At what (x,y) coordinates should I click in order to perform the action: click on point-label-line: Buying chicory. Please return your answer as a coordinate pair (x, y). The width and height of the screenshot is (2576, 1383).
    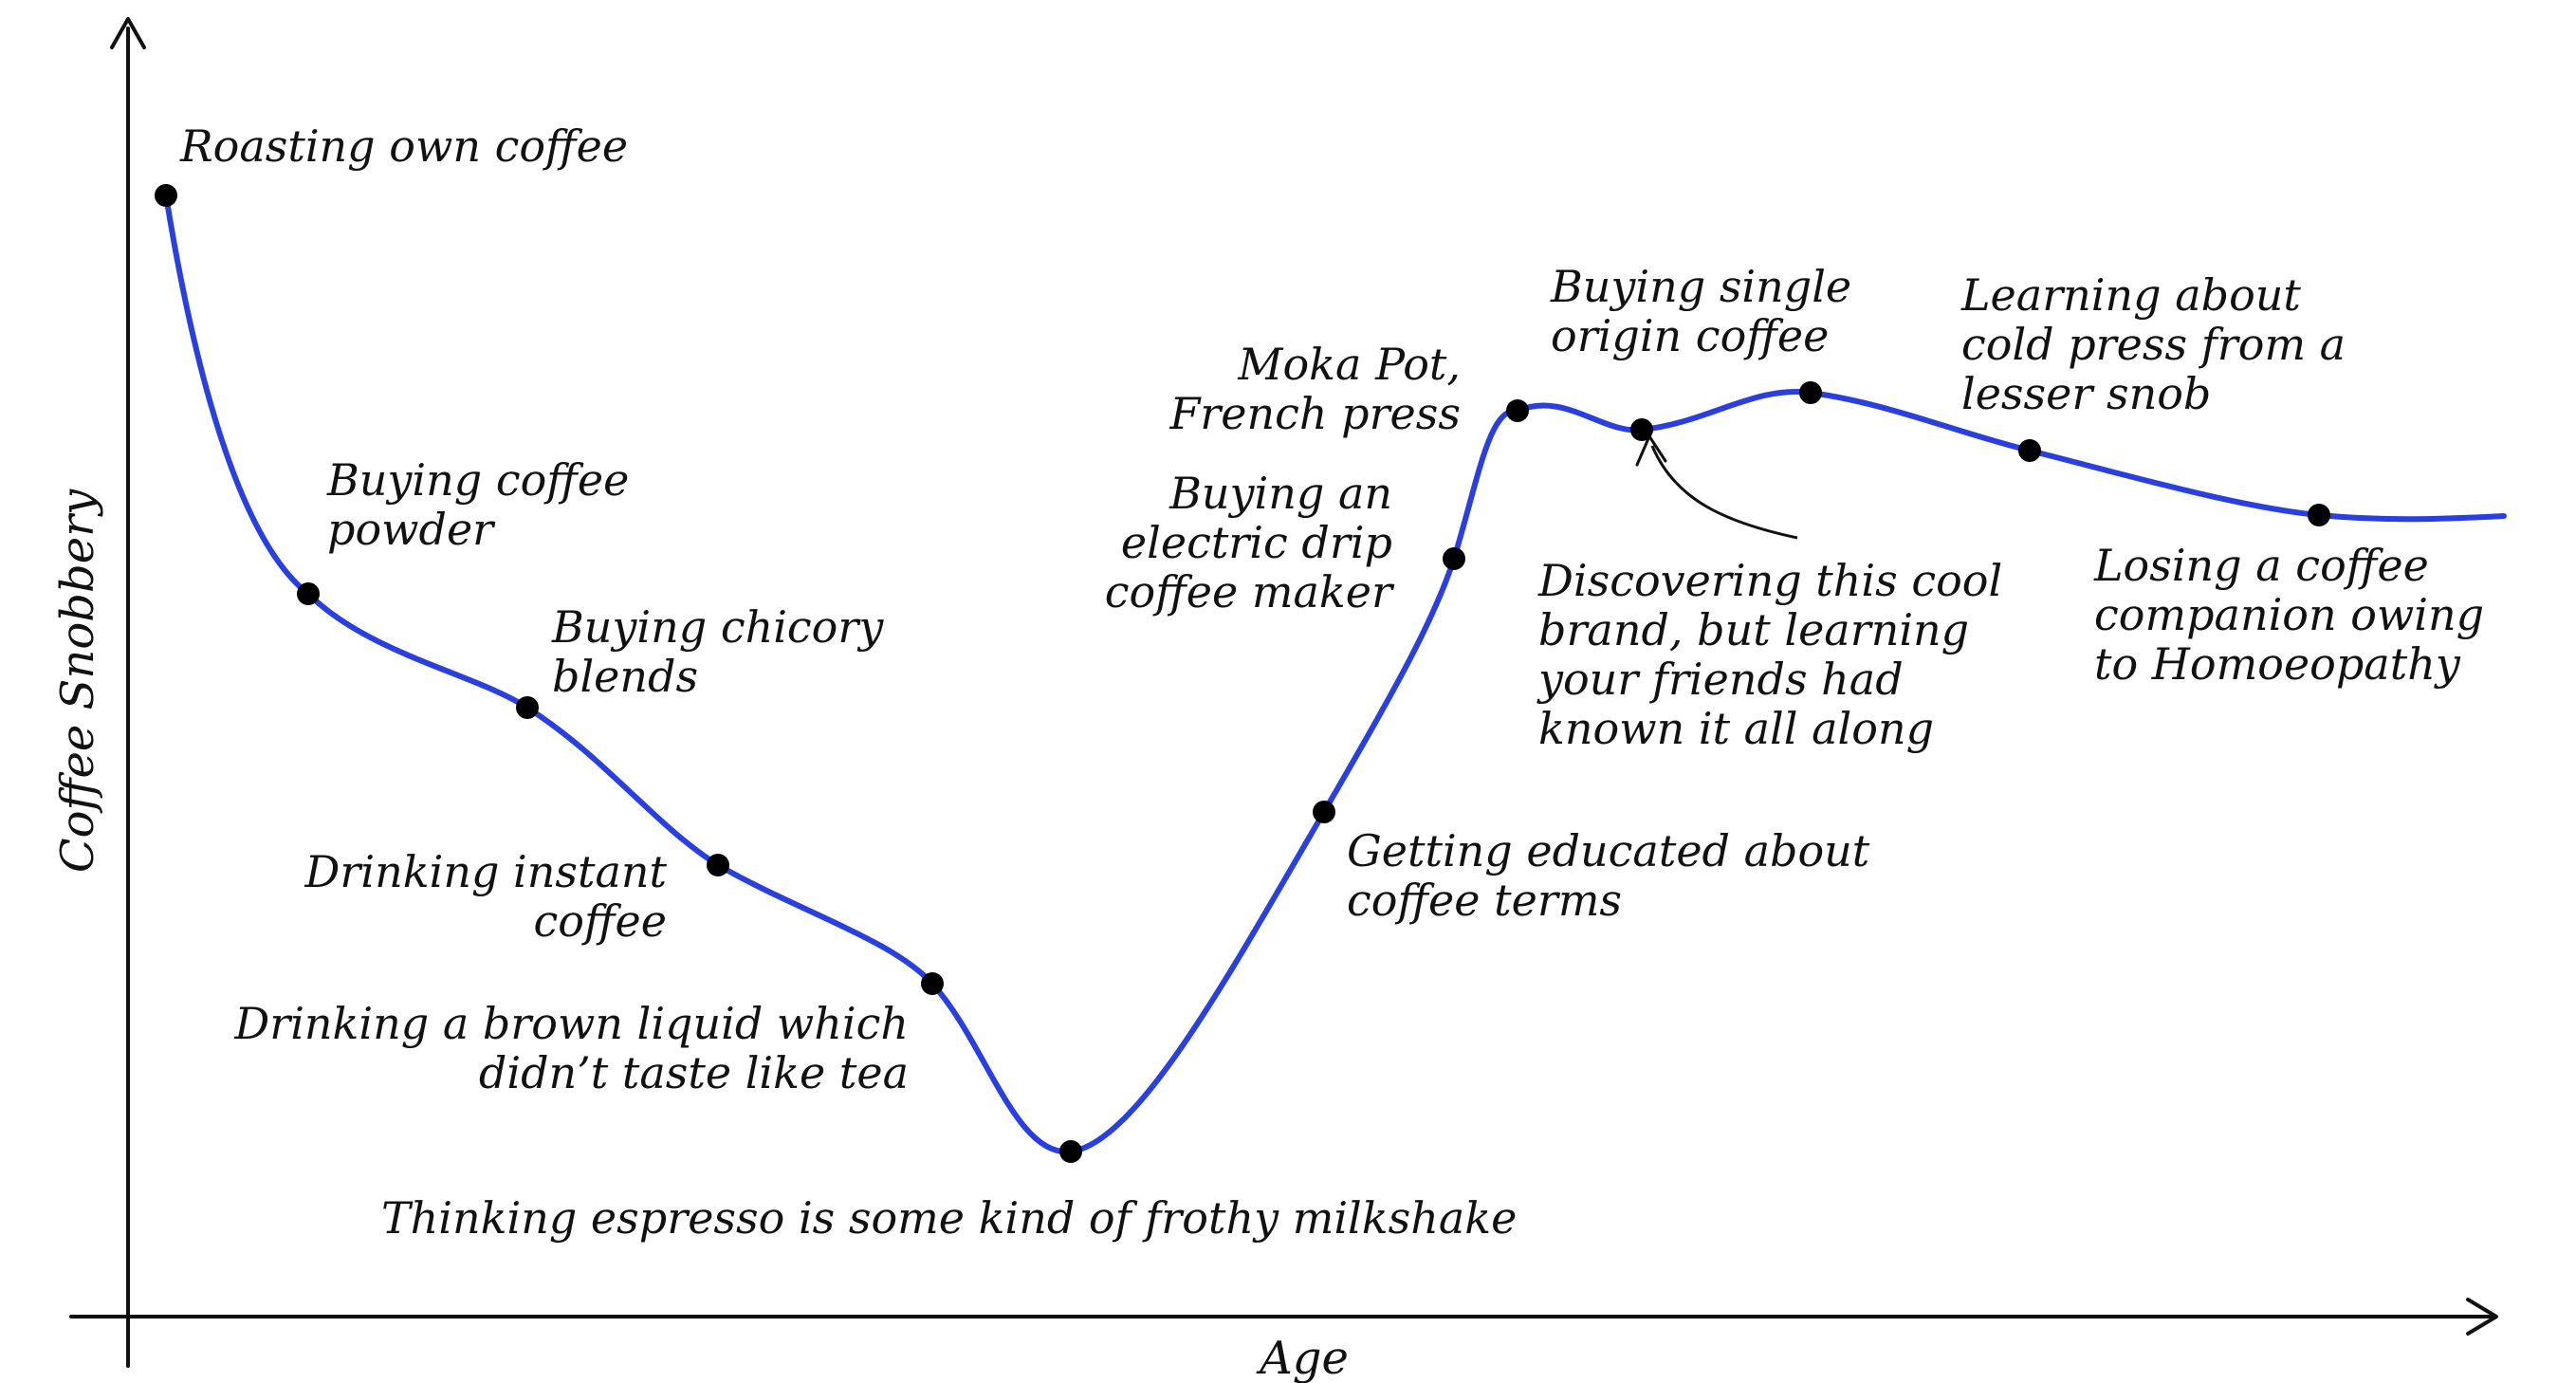
    Looking at the image, I should click on (717, 627).